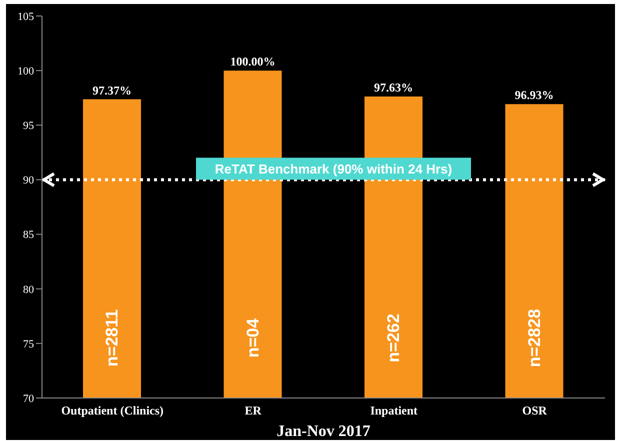 The height and width of the screenshot is (441, 619). What do you see at coordinates (535, 411) in the screenshot?
I see `x-tick-label: OSR` at bounding box center [535, 411].